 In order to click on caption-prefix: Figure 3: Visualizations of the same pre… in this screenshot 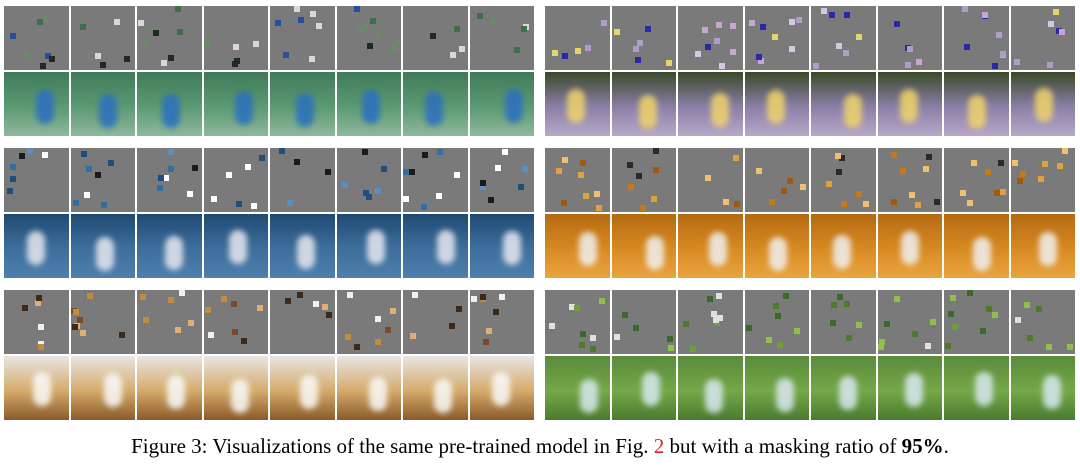, I will do `click(392, 446)`.